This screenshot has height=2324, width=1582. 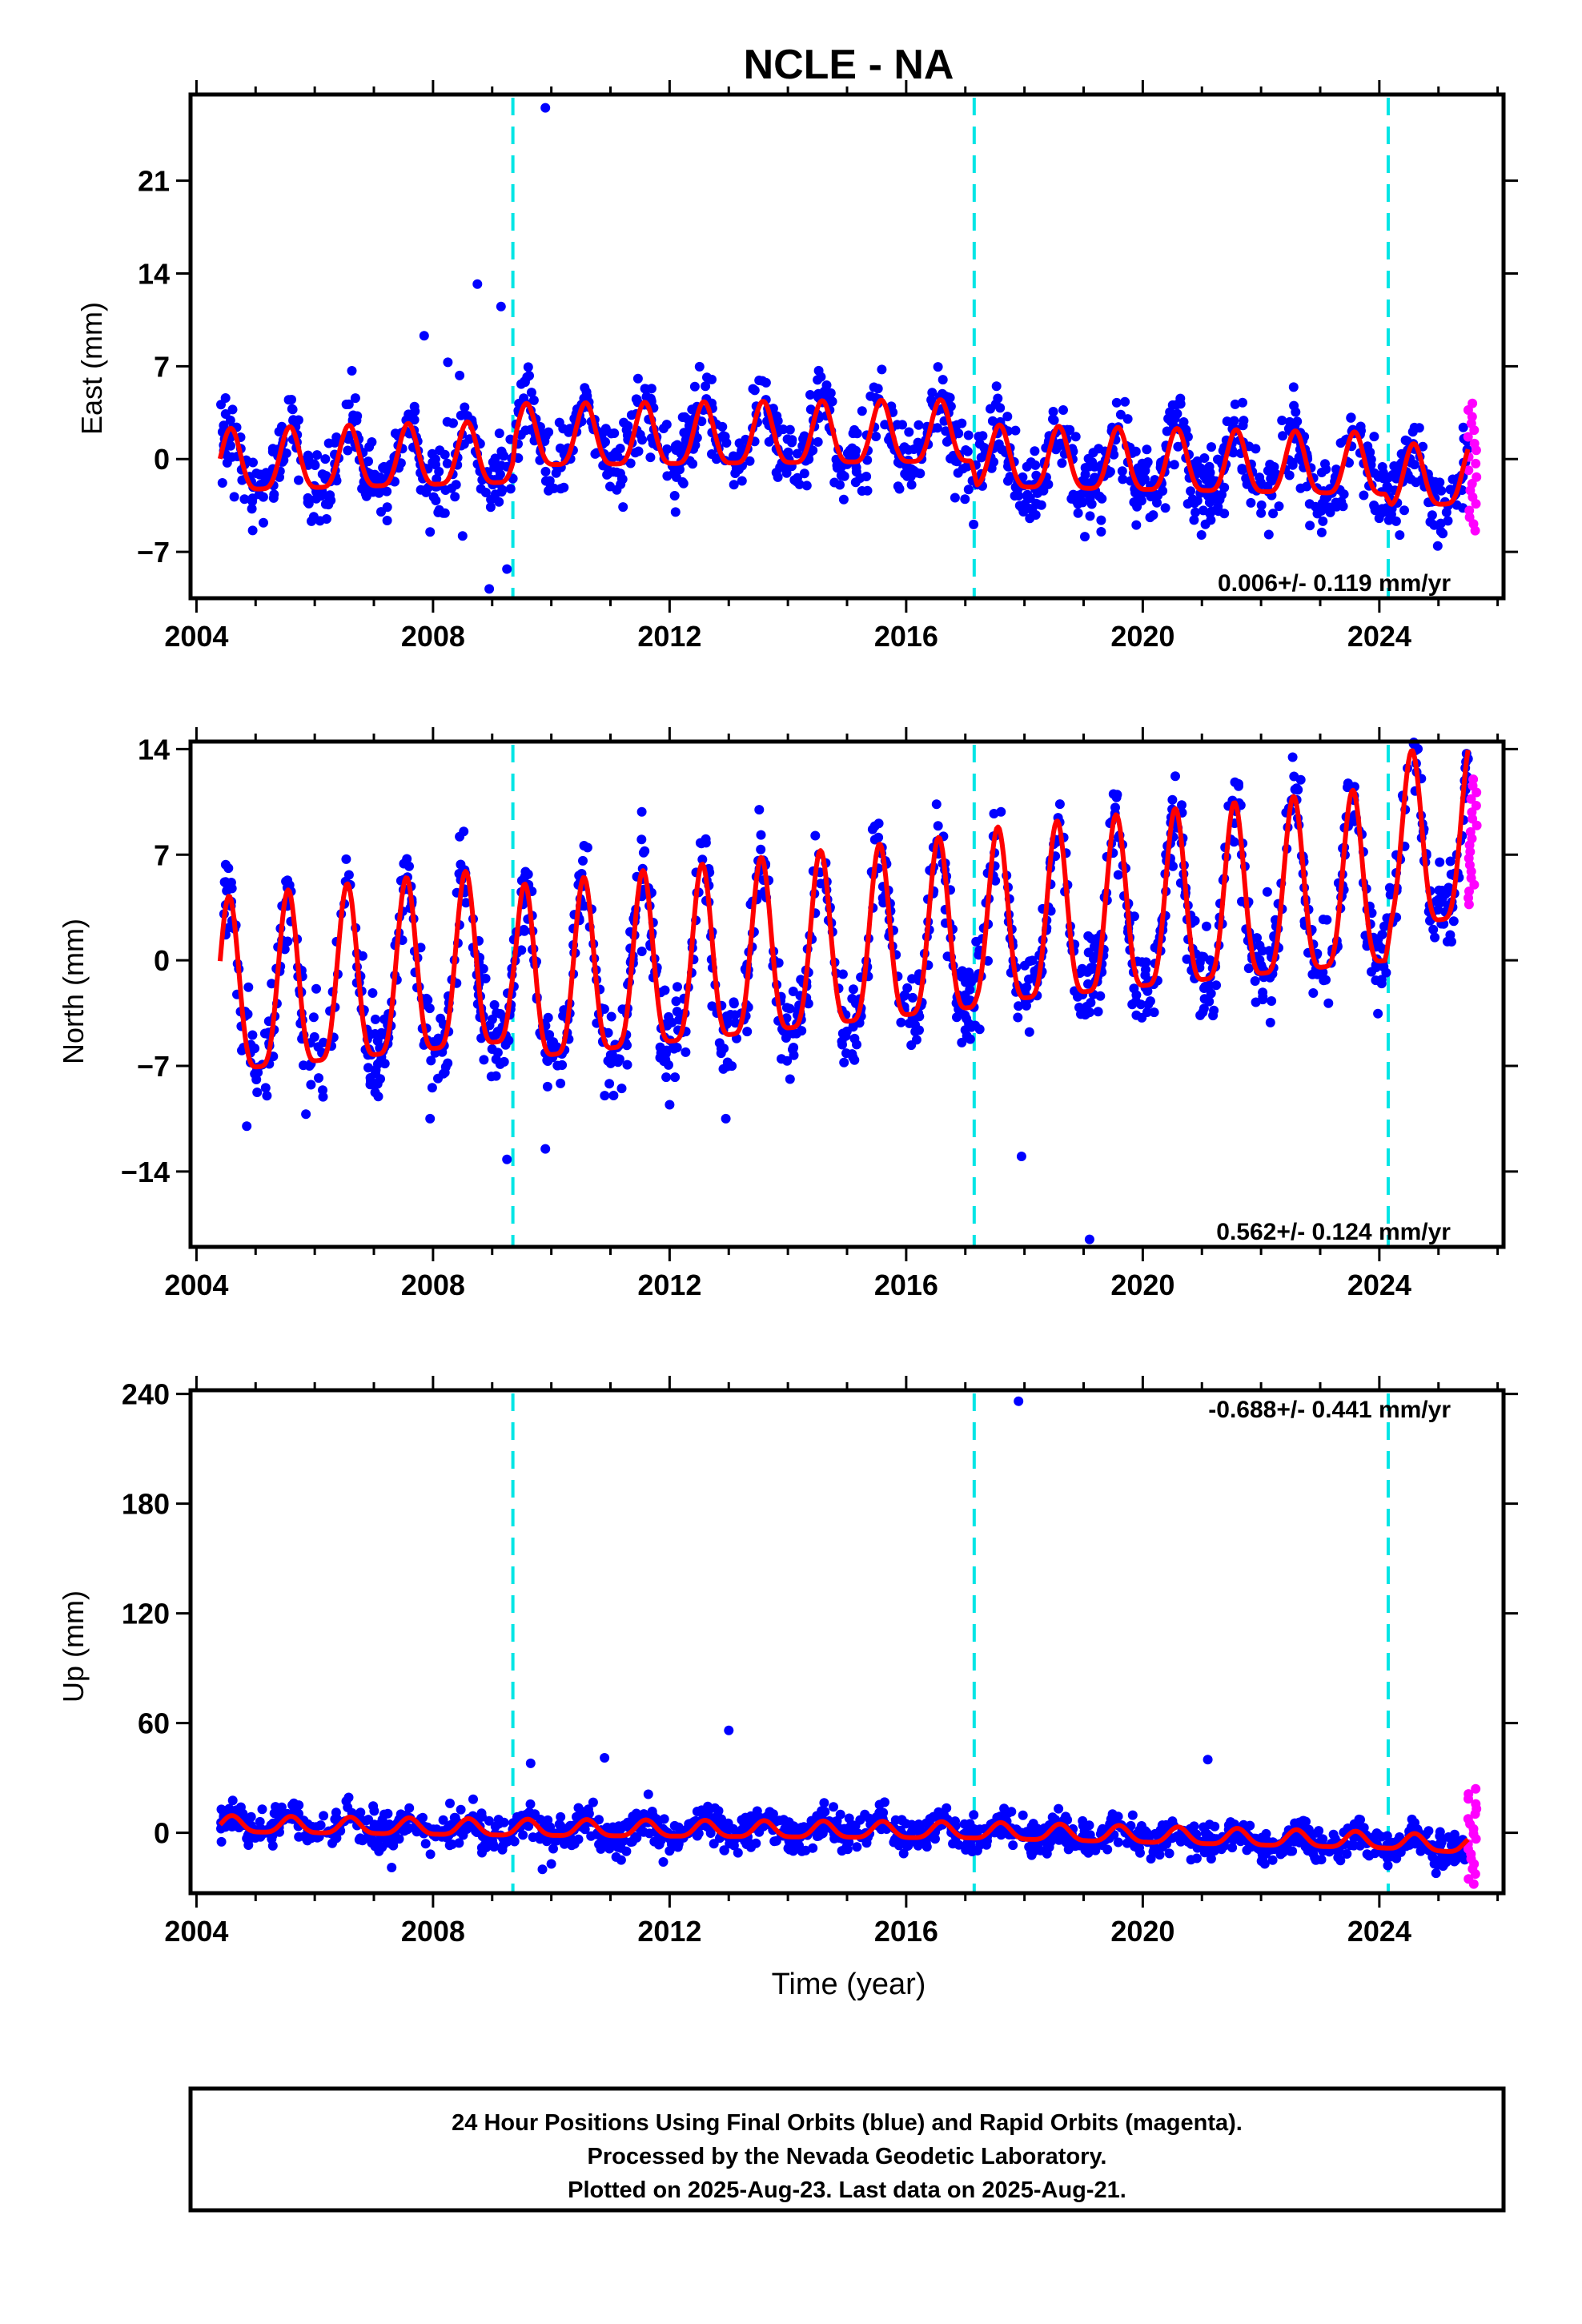 What do you see at coordinates (1333, 1232) in the screenshot?
I see `north-rate-label: 0.562+/- 0.124 mm/yr` at bounding box center [1333, 1232].